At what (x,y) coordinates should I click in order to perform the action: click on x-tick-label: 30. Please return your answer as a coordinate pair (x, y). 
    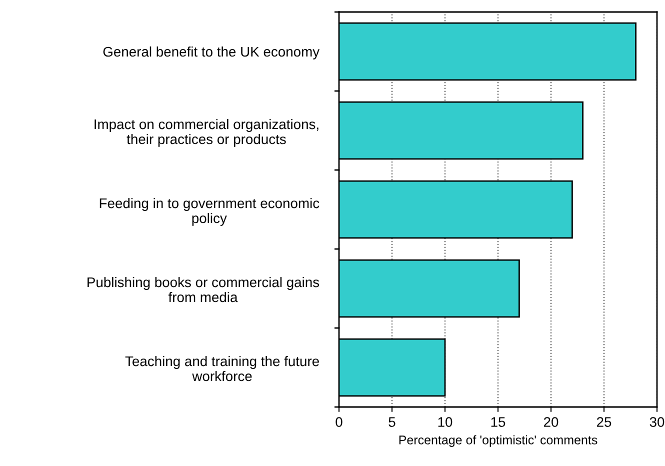
    Looking at the image, I should click on (657, 422).